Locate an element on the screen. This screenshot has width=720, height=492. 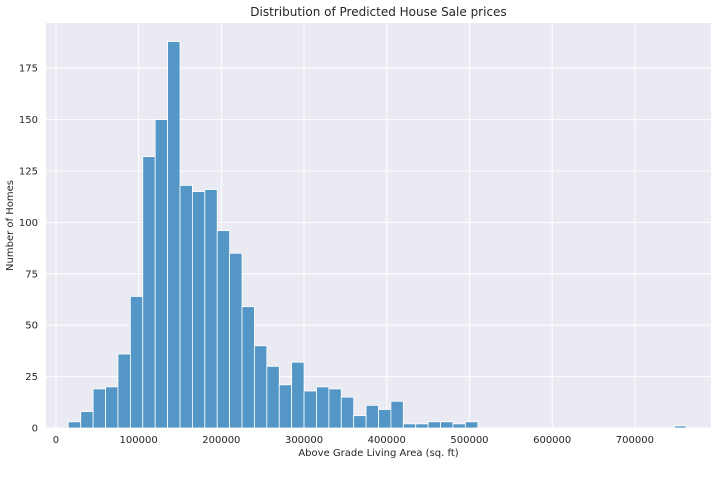
x-tick-label: 200000 is located at coordinates (221, 440).